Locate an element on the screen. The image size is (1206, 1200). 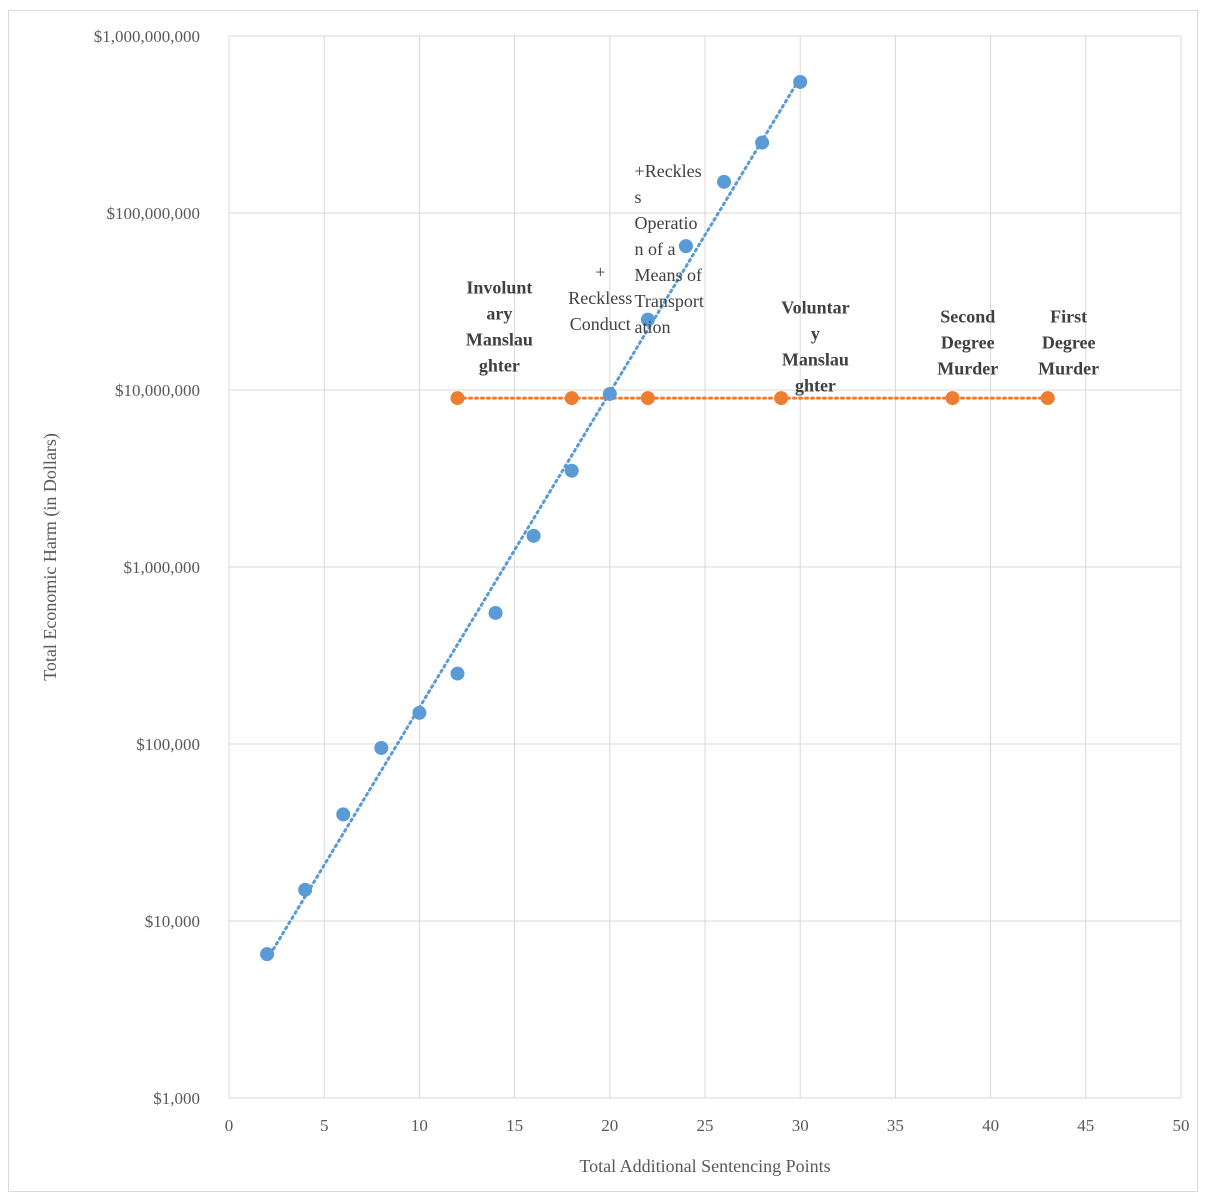
x-tick-label: 0 is located at coordinates (229, 1125).